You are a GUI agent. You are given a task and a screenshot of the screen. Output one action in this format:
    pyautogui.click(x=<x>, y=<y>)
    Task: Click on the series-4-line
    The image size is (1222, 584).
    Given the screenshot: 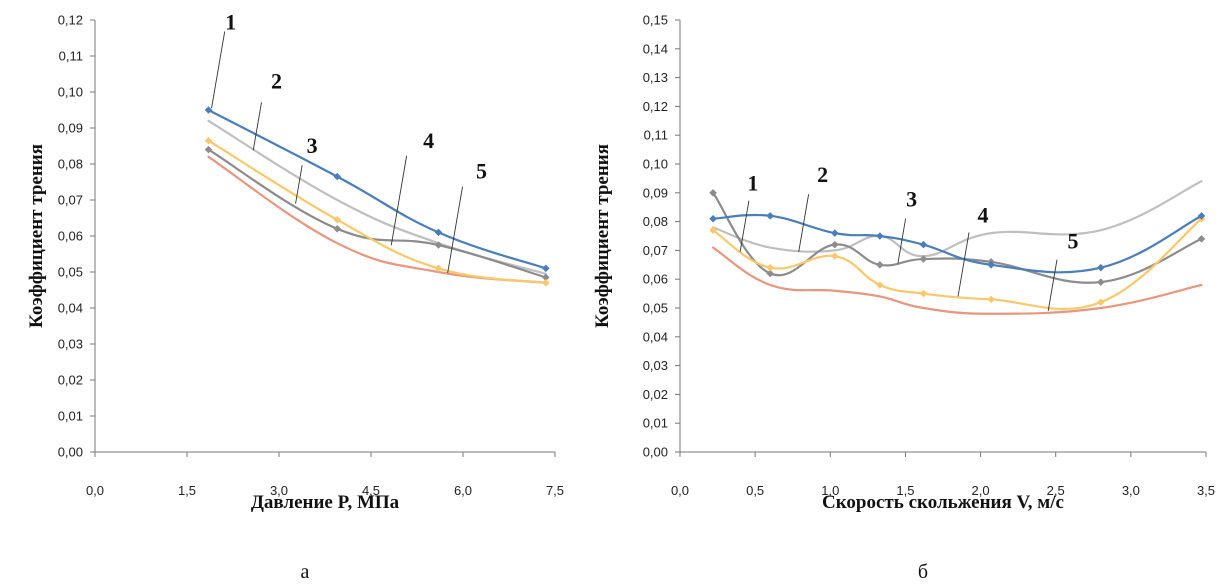 What is the action you would take?
    pyautogui.click(x=377, y=211)
    